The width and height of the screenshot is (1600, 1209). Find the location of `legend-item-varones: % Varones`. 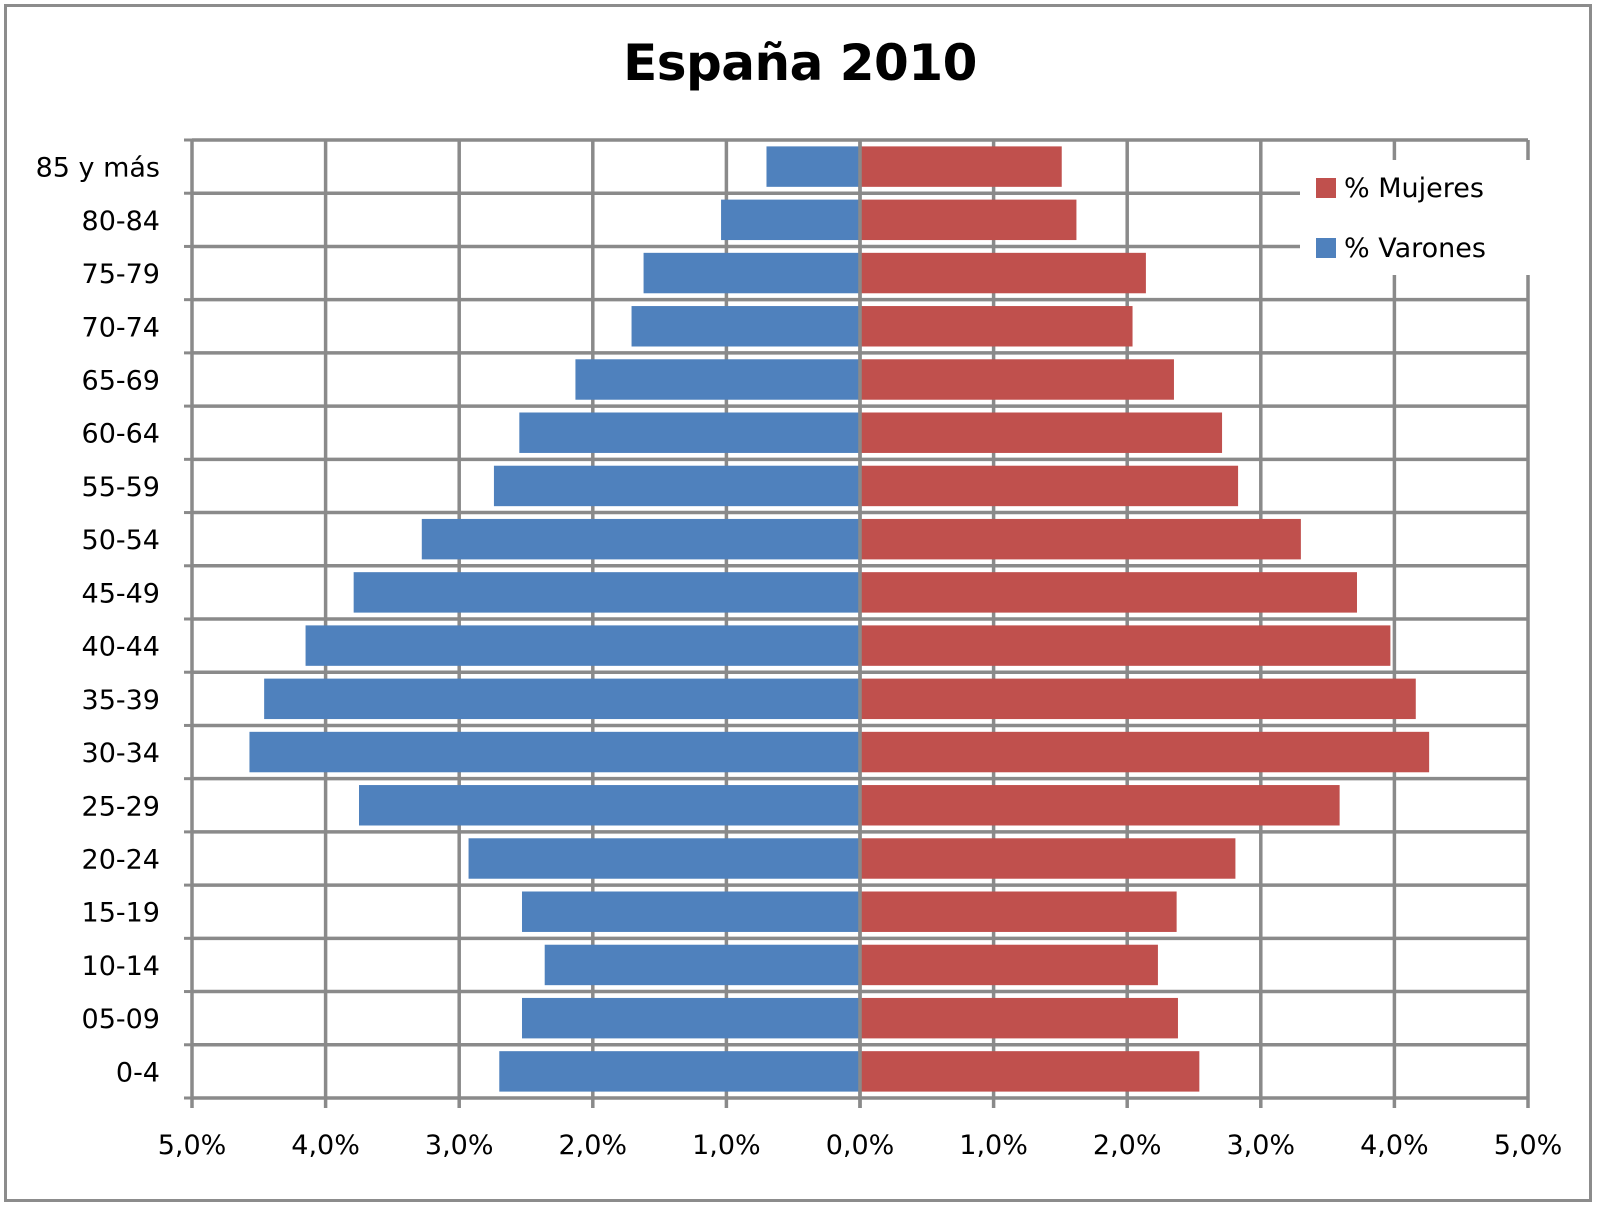

legend-item-varones: % Varones is located at coordinates (1401, 248).